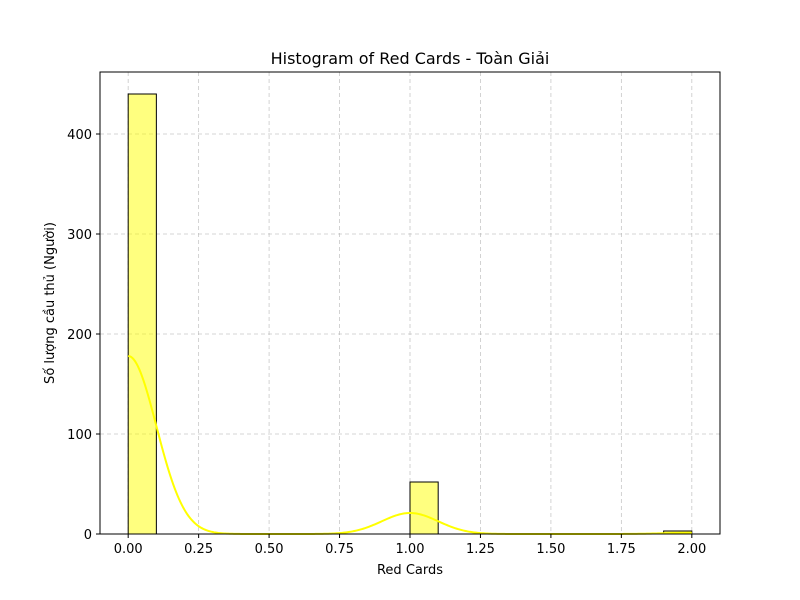  What do you see at coordinates (79, 435) in the screenshot?
I see `y-tick-label: 100` at bounding box center [79, 435].